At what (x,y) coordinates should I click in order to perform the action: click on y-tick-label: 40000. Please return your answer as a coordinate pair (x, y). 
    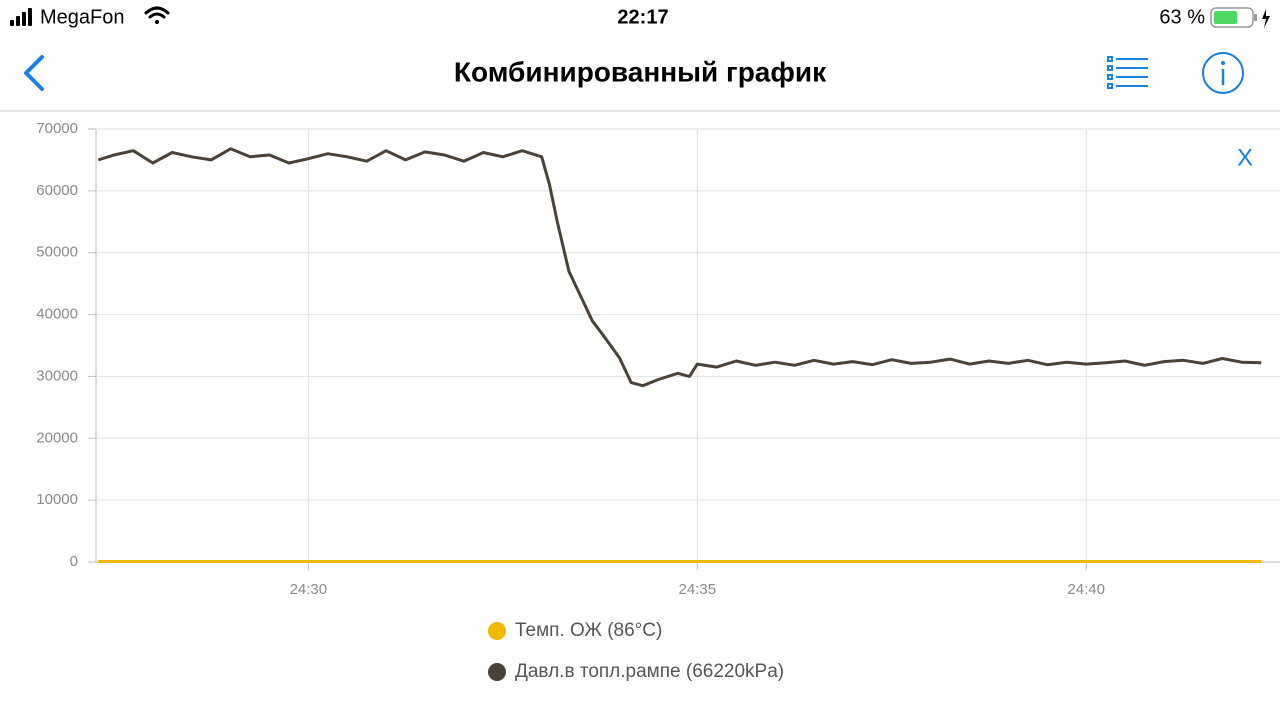
    Looking at the image, I should click on (57, 314).